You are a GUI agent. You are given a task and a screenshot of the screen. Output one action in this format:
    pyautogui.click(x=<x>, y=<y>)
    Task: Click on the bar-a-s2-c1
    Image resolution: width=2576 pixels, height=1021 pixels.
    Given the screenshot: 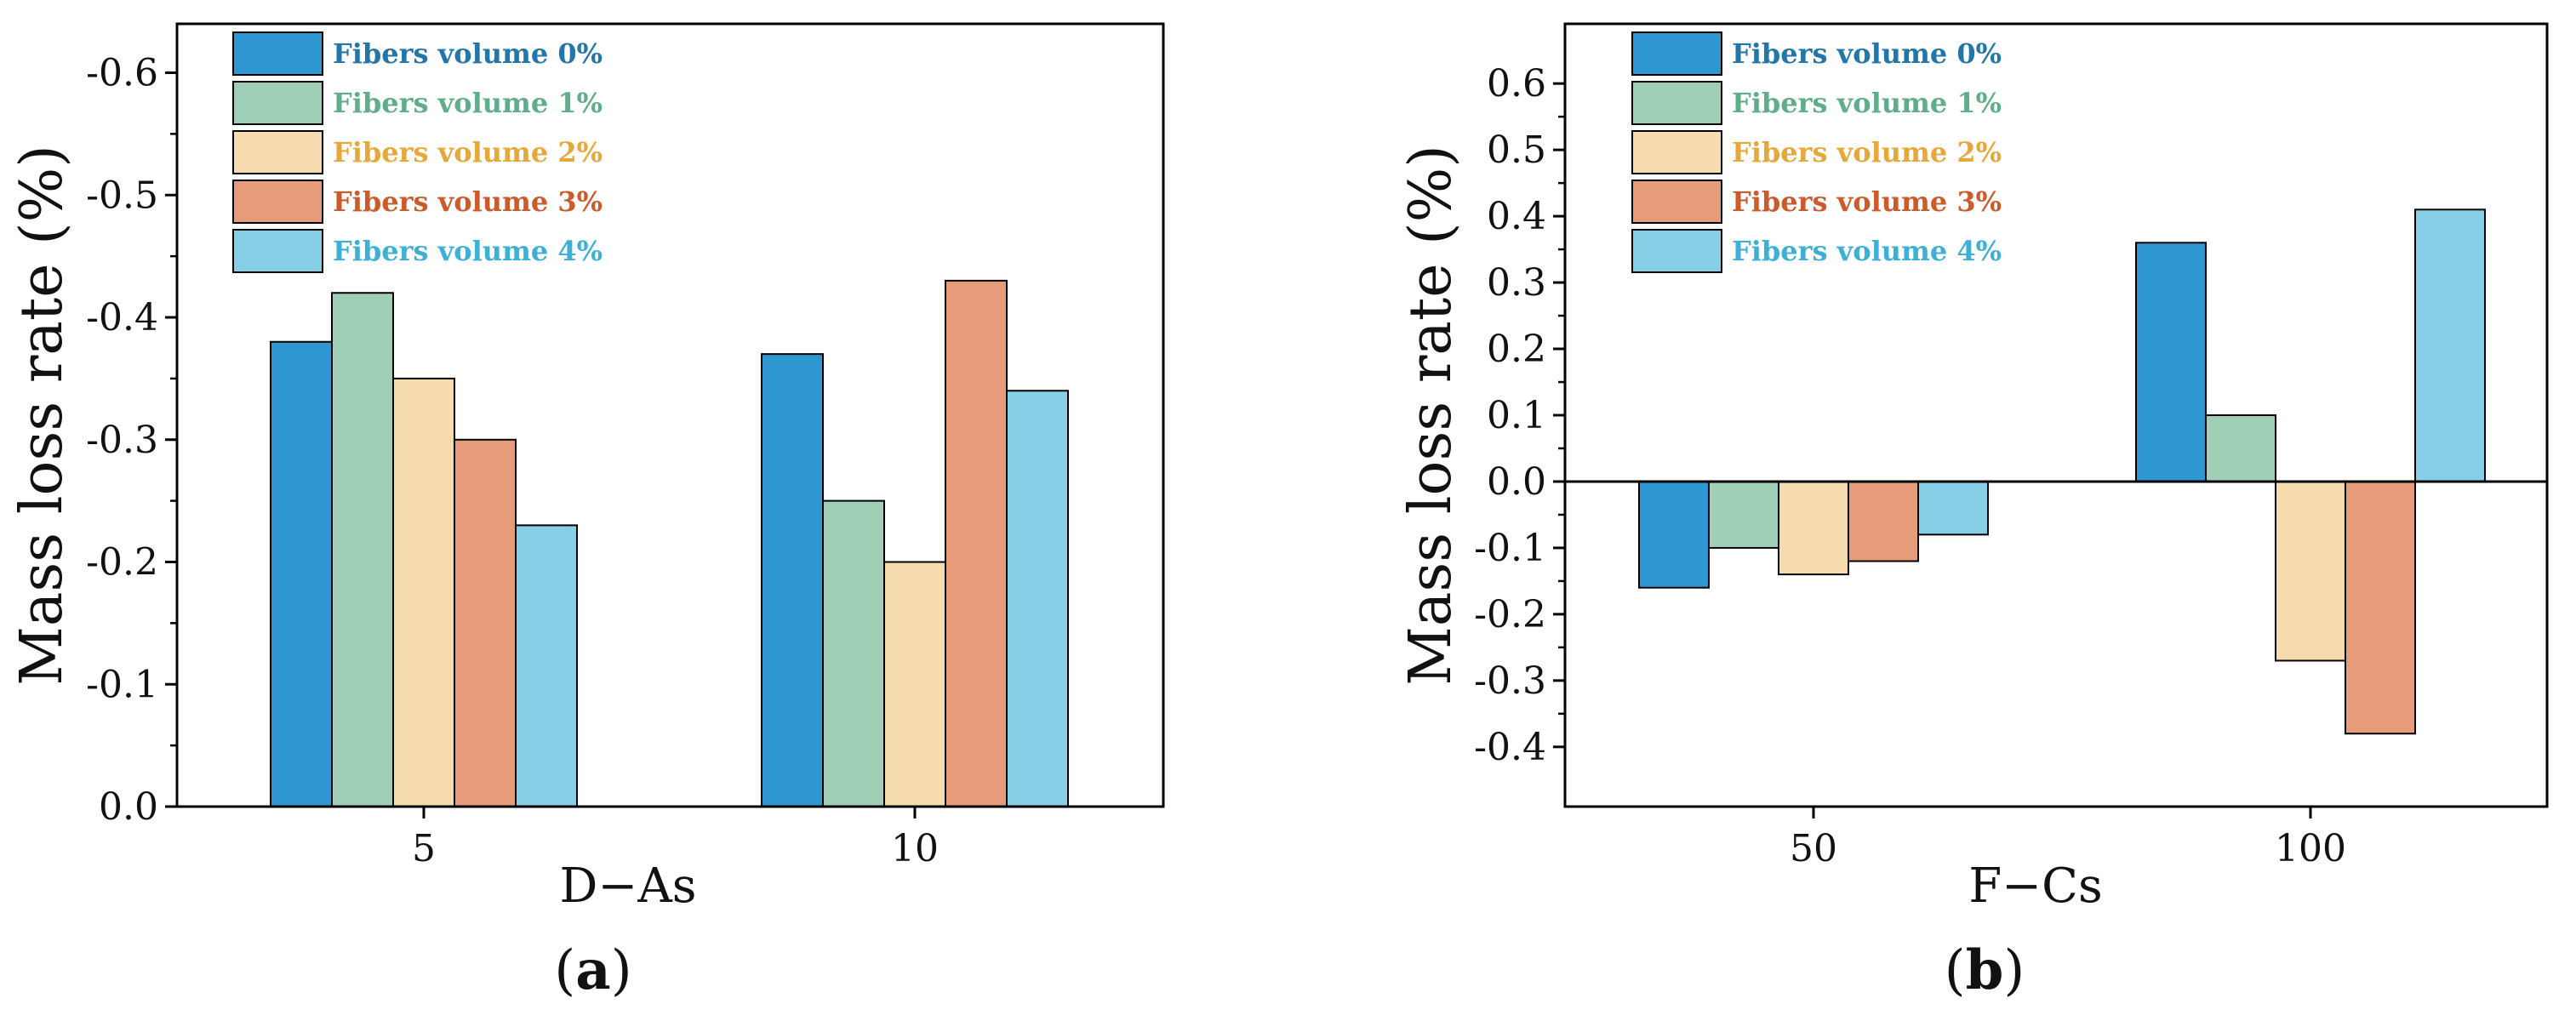 What is the action you would take?
    pyautogui.click(x=914, y=684)
    